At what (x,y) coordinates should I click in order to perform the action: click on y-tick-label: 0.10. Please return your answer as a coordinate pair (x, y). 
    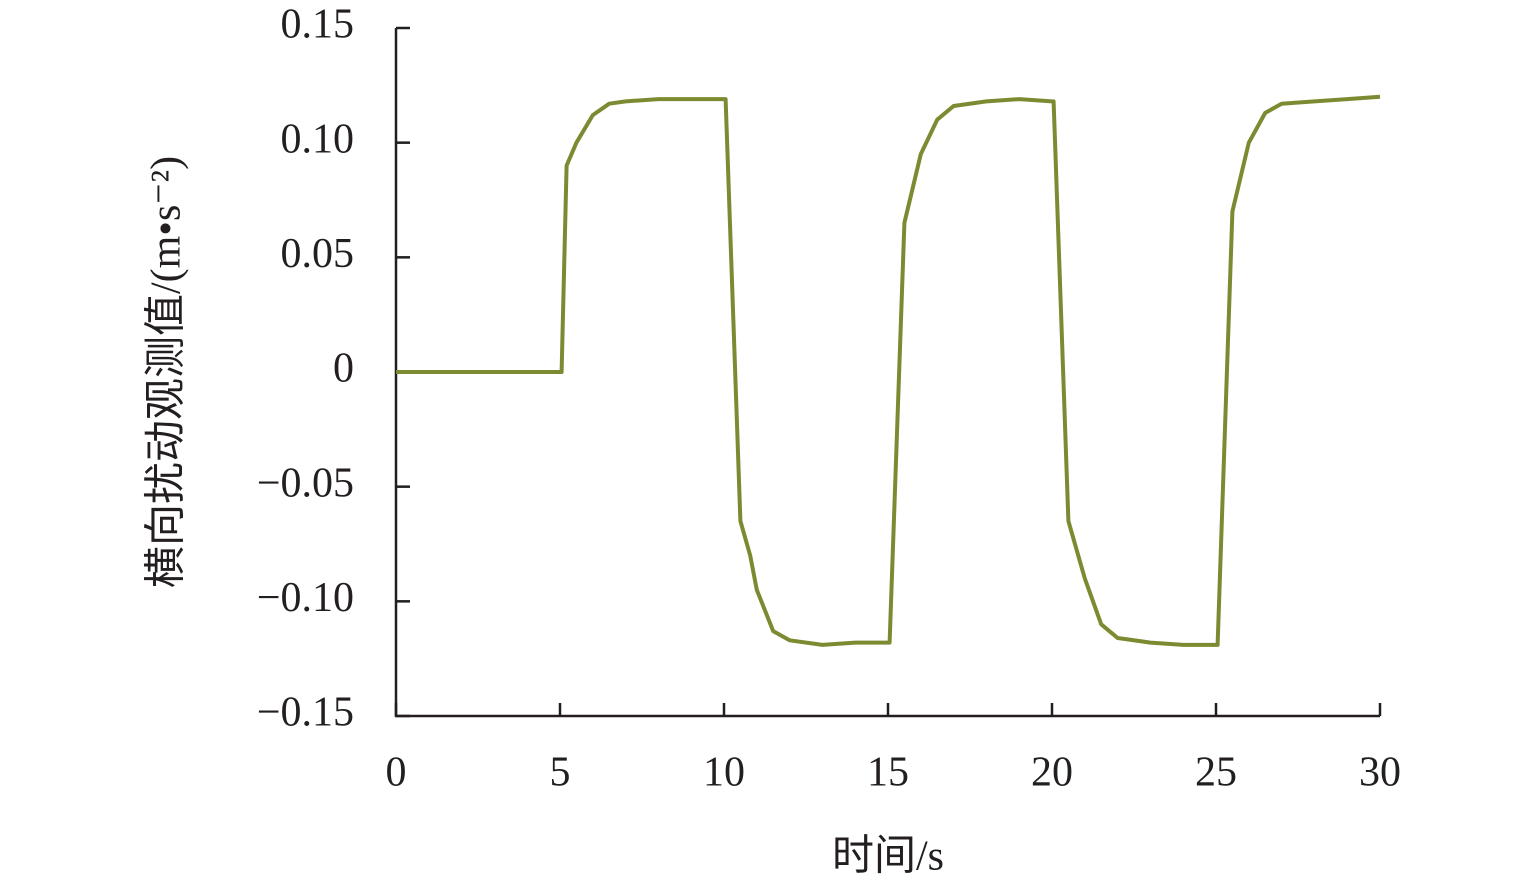
    Looking at the image, I should click on (318, 139).